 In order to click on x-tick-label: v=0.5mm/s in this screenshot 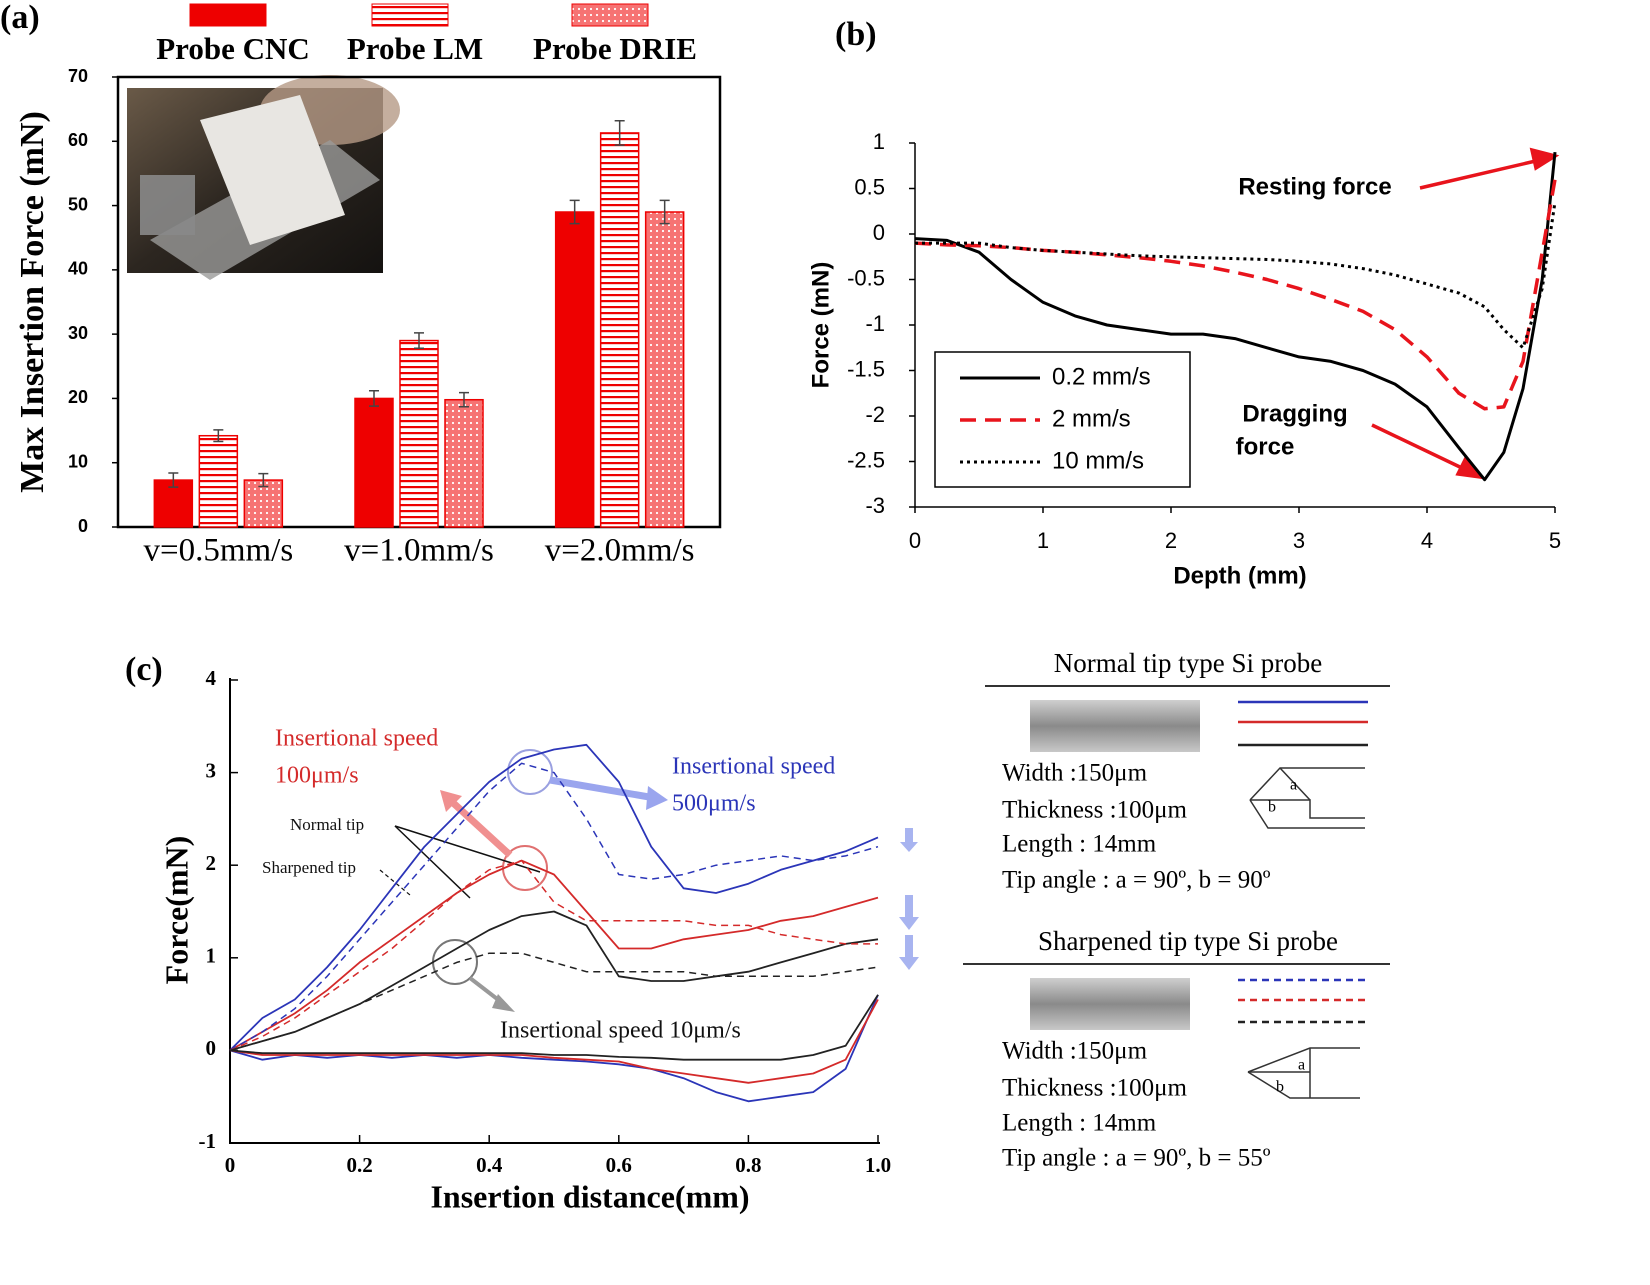, I will do `click(218, 551)`.